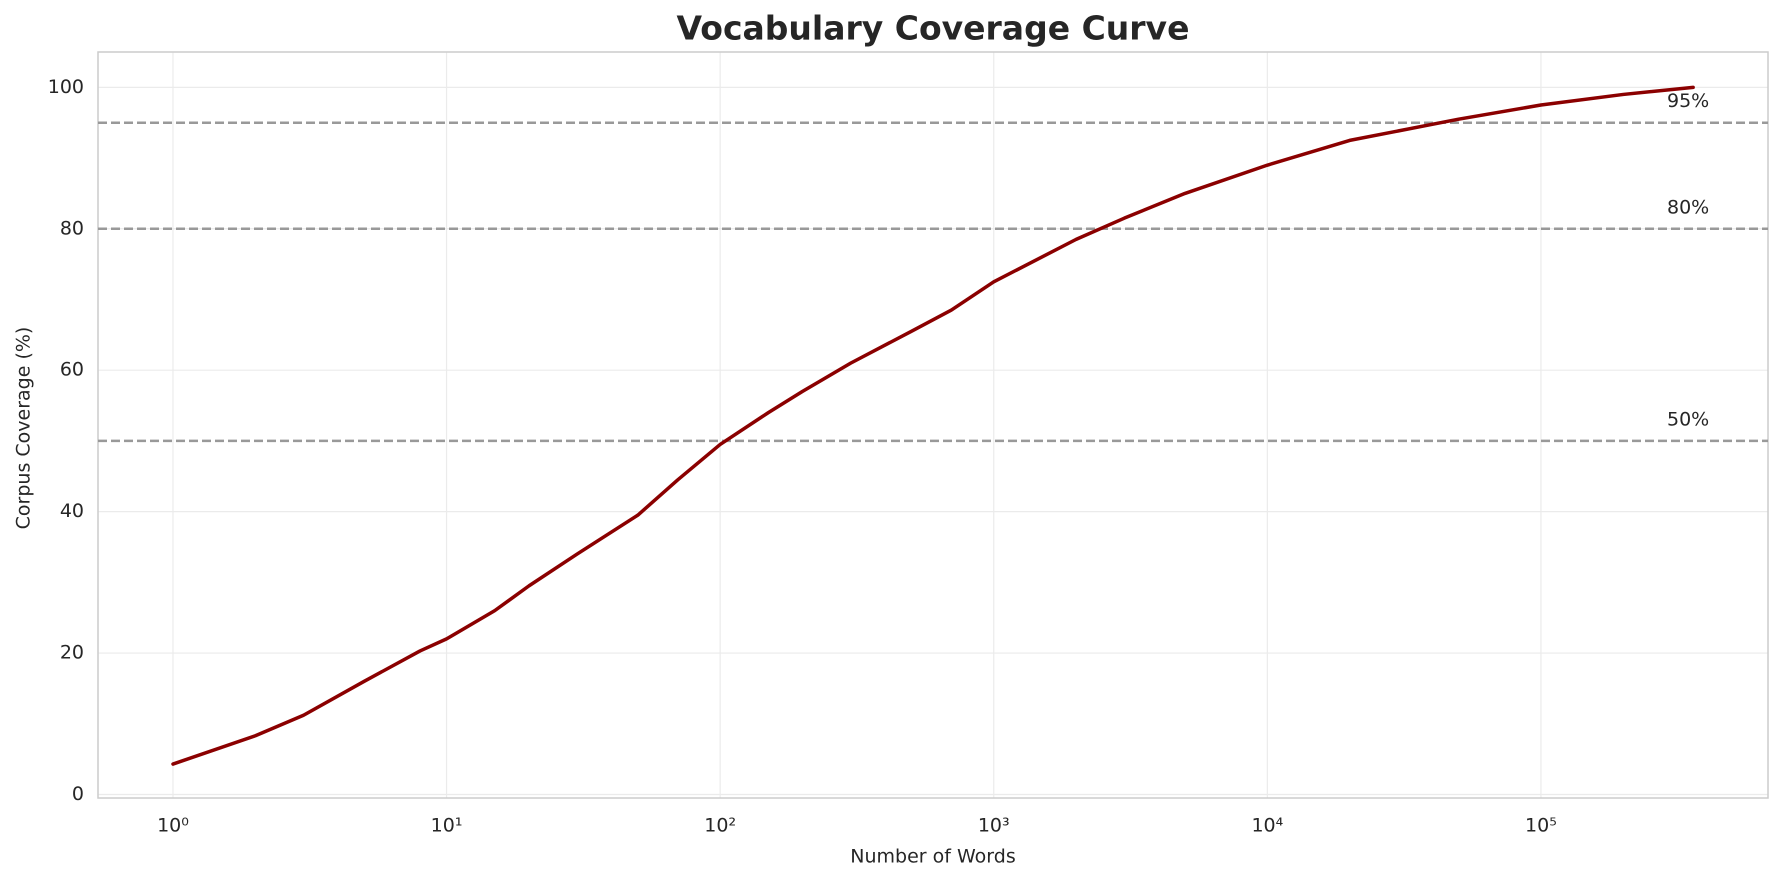  I want to click on x-axis-label: Number of Words, so click(932, 857).